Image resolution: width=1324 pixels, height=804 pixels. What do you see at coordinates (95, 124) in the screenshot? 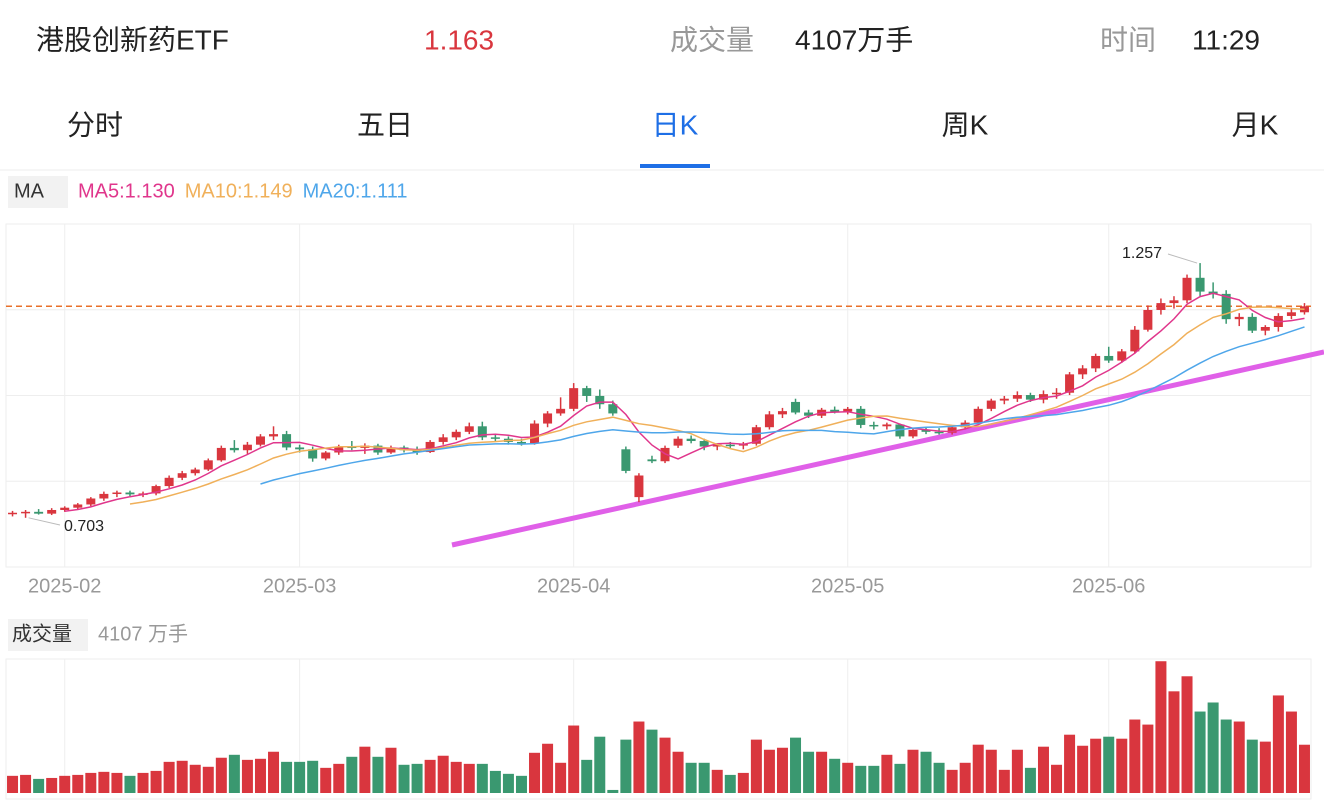
I see `tab: 分时` at bounding box center [95, 124].